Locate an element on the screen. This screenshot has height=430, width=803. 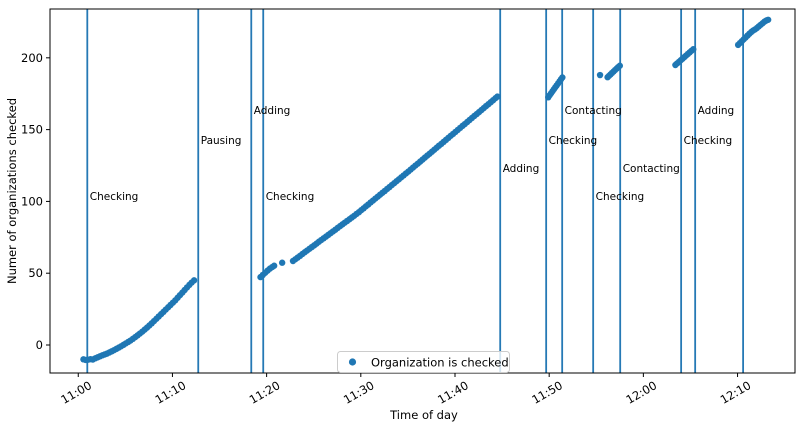
event-label: Pausing is located at coordinates (221, 141).